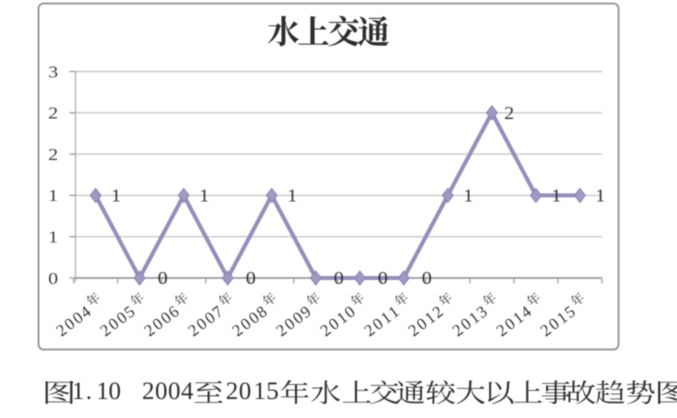  Describe the element at coordinates (272, 391) in the screenshot. I see `svg-text: 5` at that location.